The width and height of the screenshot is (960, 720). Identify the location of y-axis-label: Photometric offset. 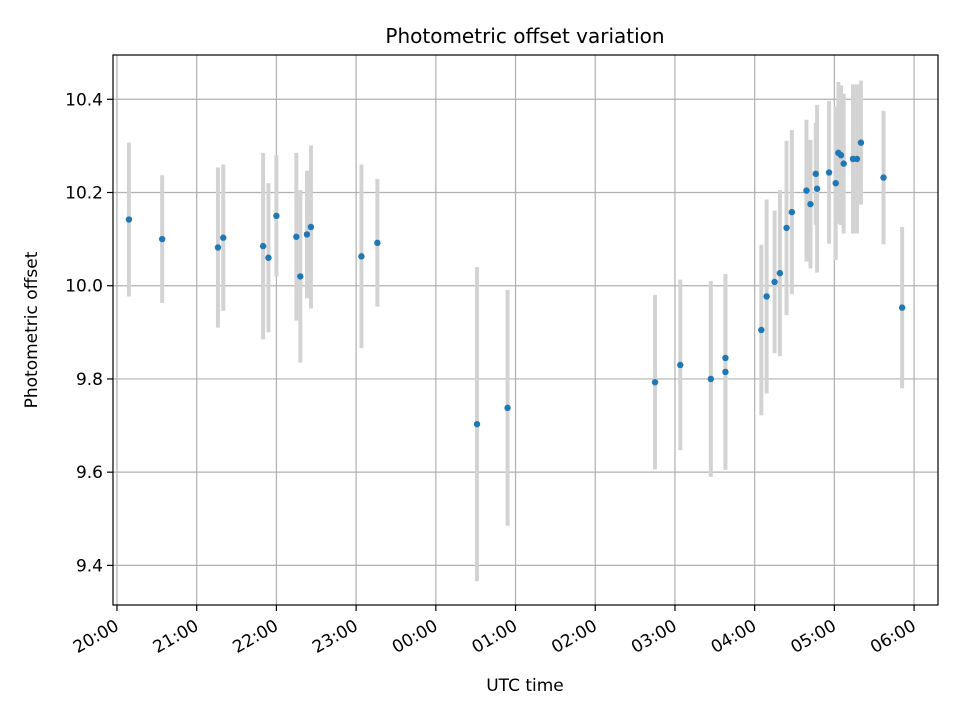
(32, 329).